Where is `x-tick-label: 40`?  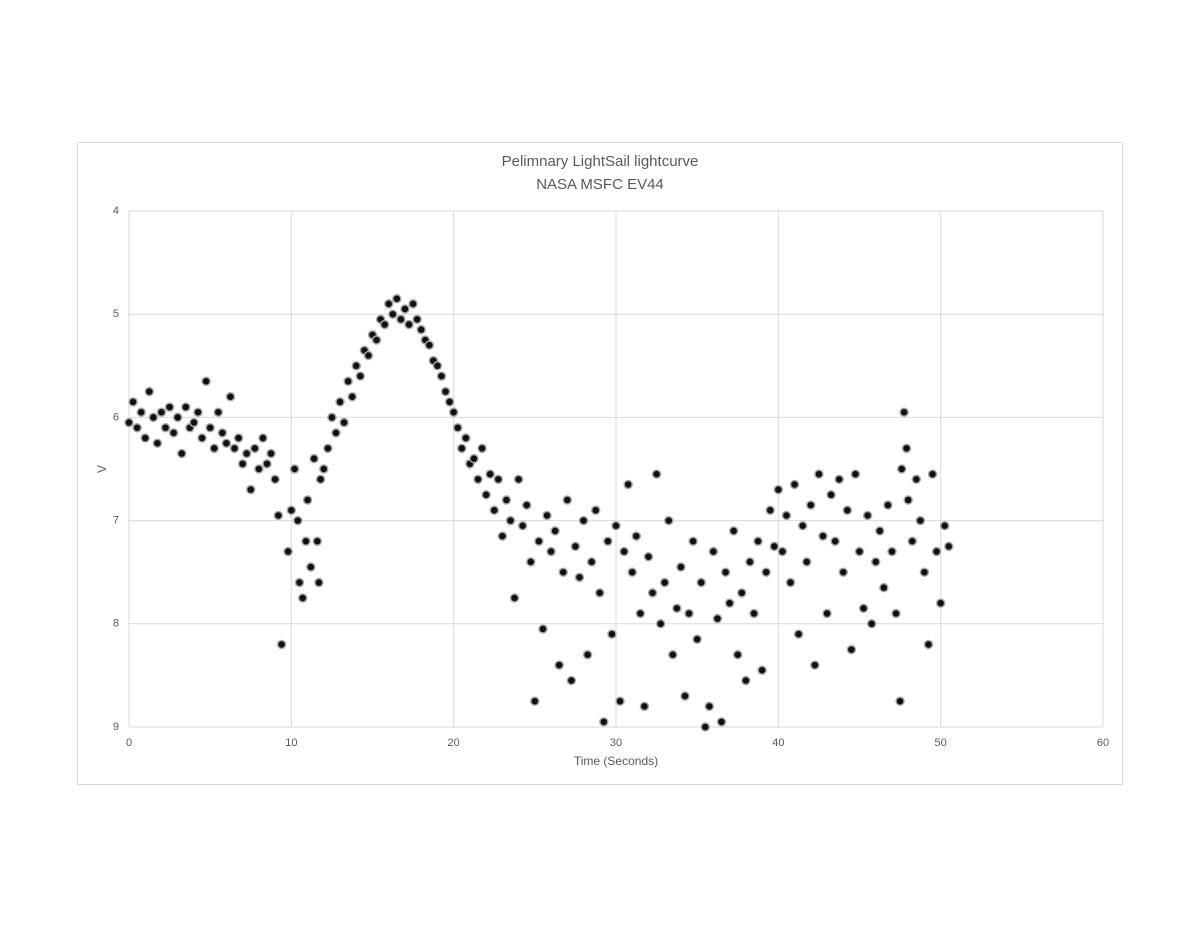 x-tick-label: 40 is located at coordinates (778, 743).